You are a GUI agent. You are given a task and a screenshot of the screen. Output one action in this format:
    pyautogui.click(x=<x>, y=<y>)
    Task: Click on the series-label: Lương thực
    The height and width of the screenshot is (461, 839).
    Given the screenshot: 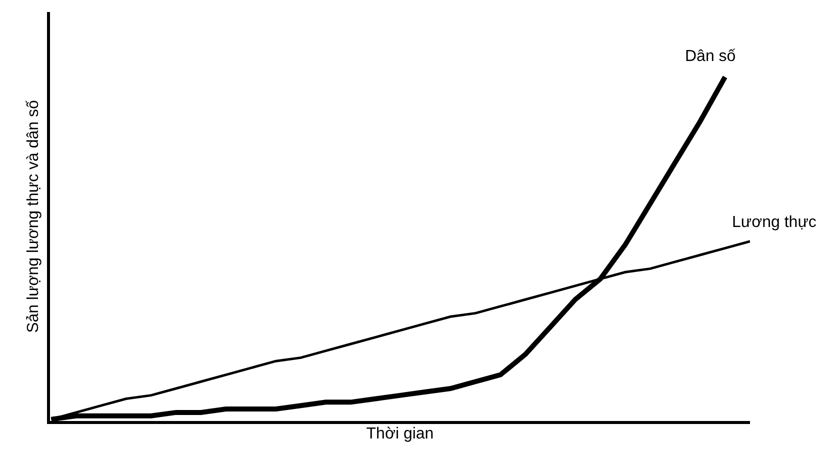 What is the action you would take?
    pyautogui.click(x=774, y=222)
    